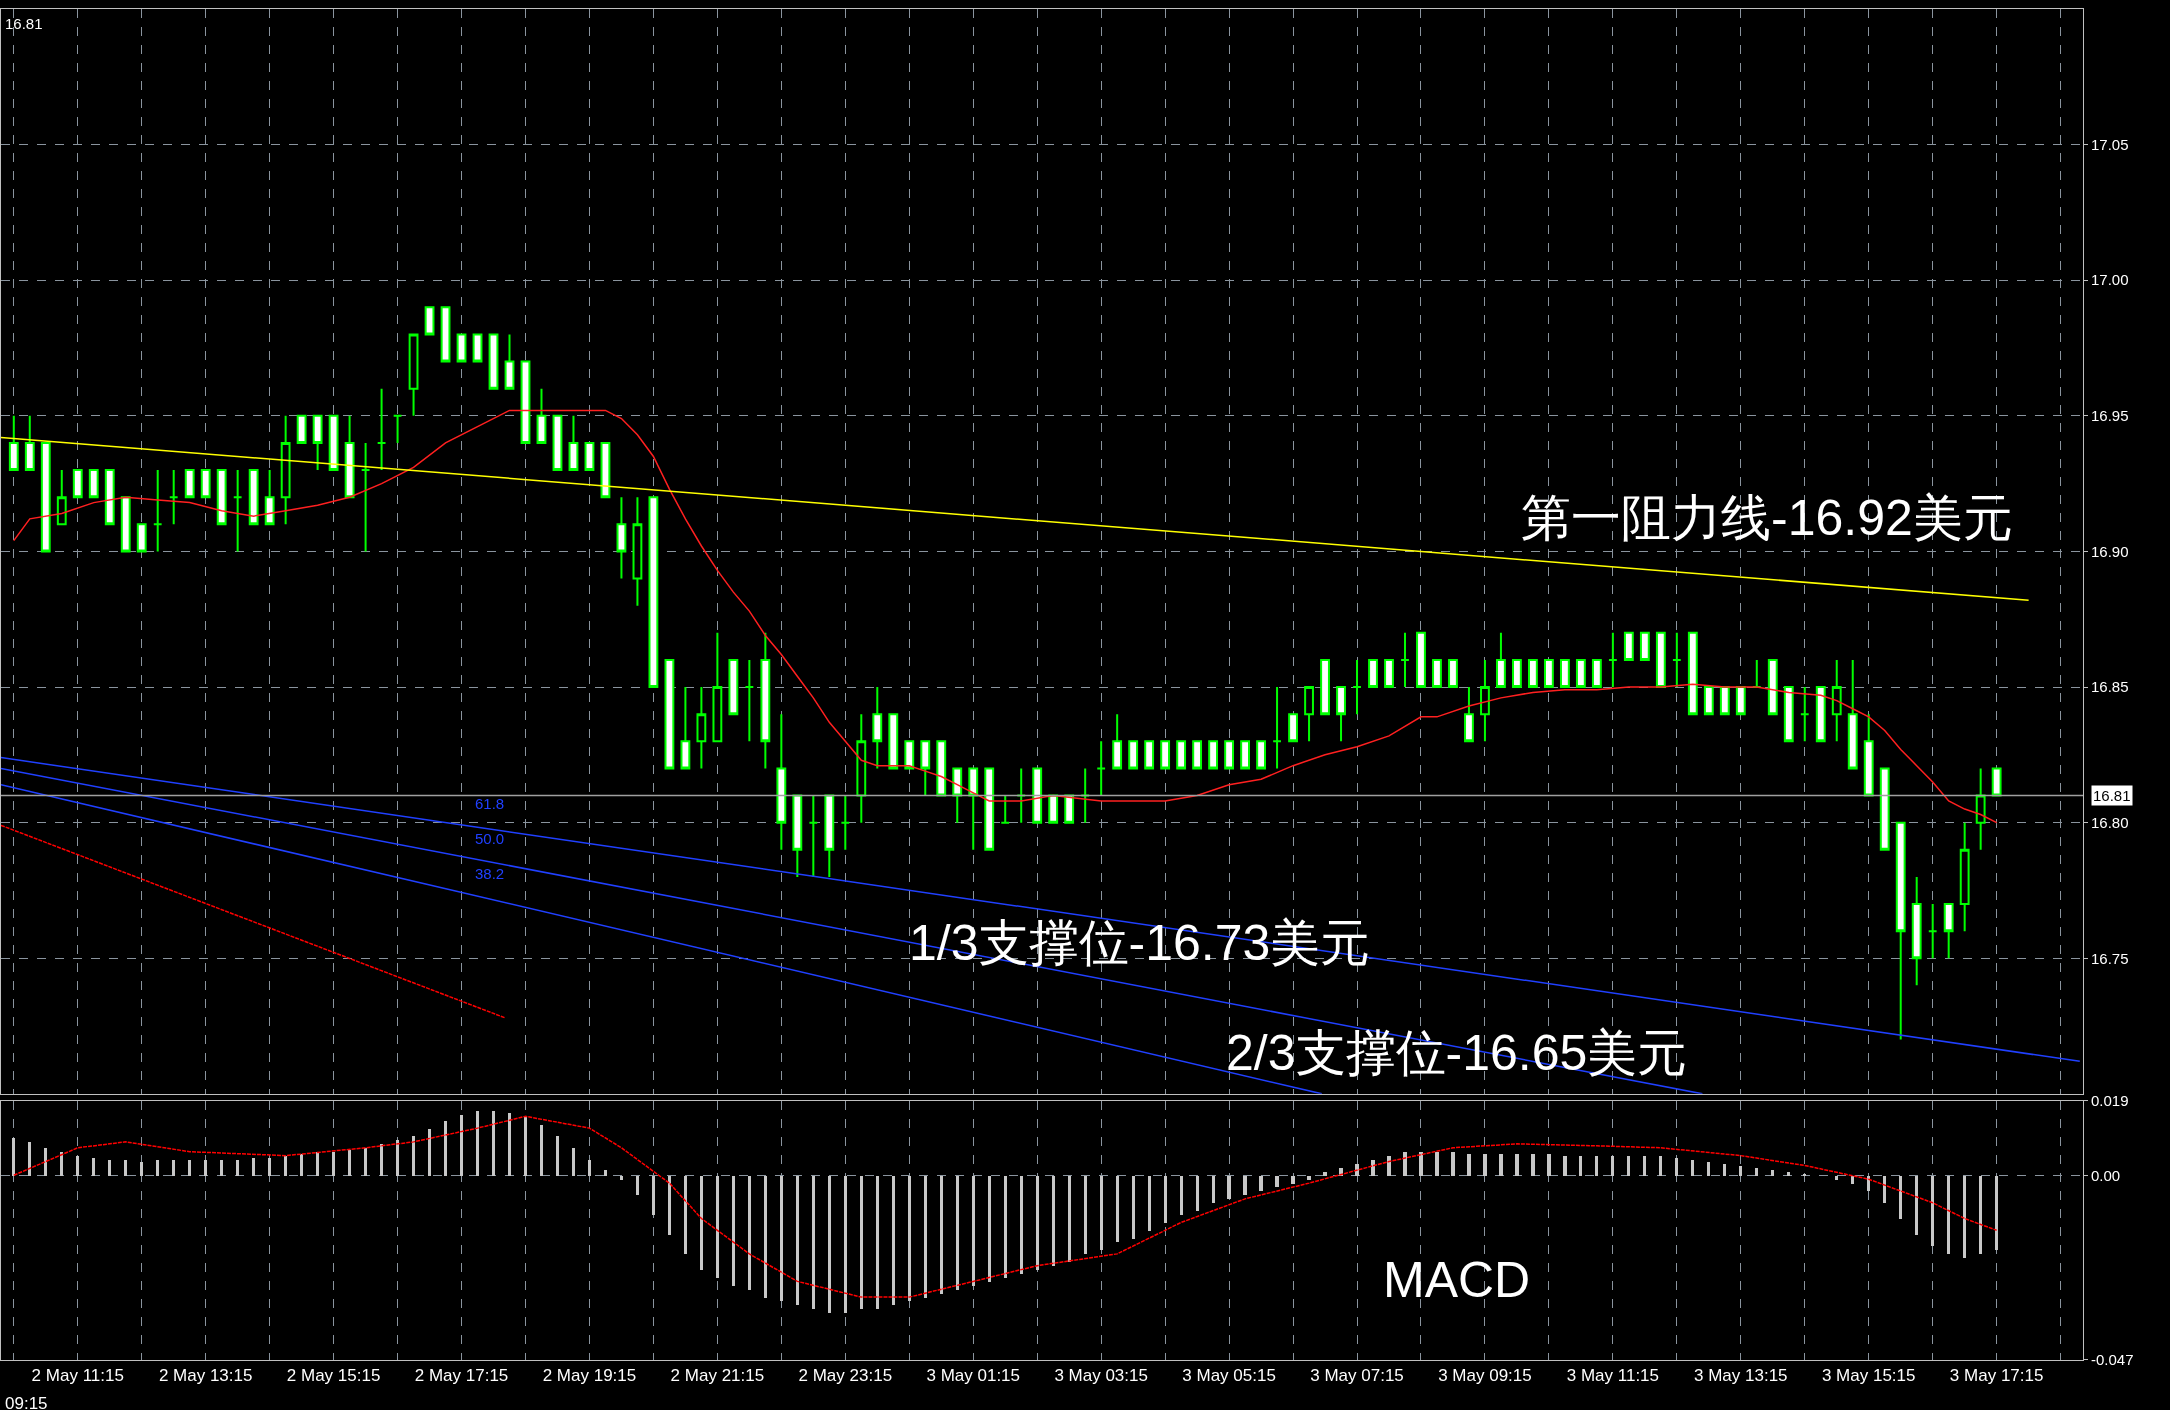  Describe the element at coordinates (490, 838) in the screenshot. I see `annotation: 50.0` at that location.